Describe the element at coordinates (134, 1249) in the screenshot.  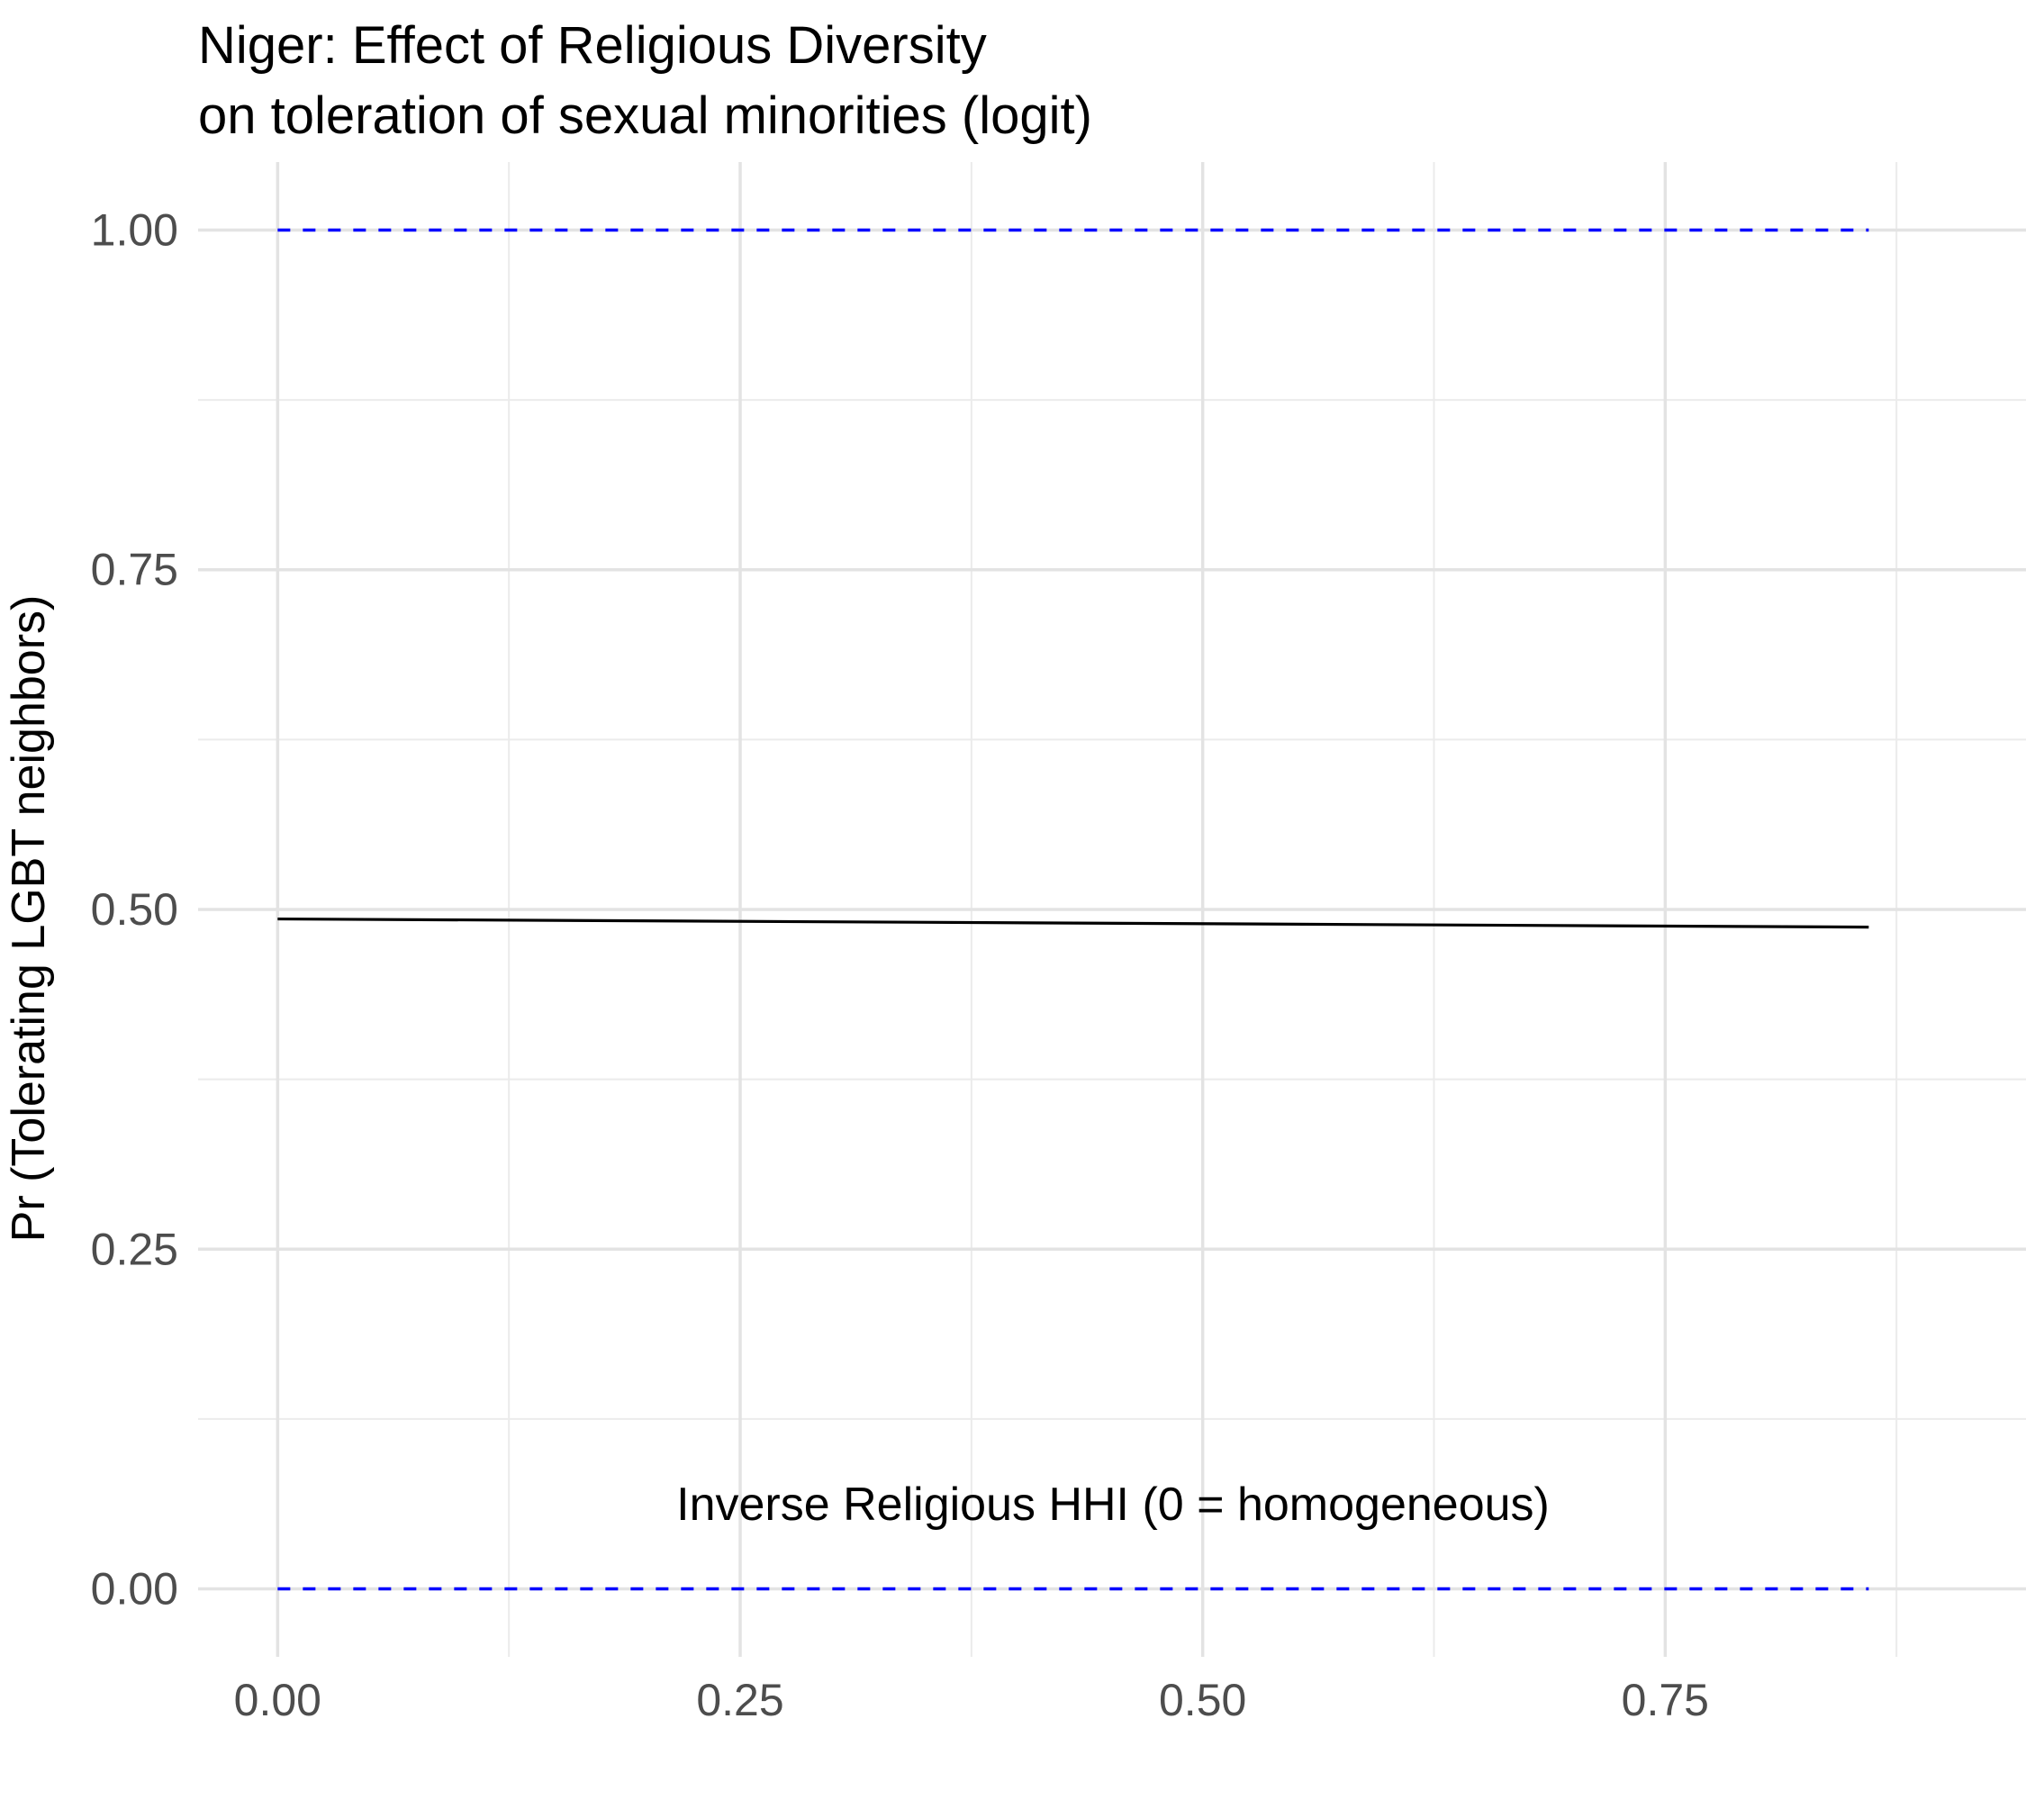
I see `y-tick-label: 0.25` at that location.